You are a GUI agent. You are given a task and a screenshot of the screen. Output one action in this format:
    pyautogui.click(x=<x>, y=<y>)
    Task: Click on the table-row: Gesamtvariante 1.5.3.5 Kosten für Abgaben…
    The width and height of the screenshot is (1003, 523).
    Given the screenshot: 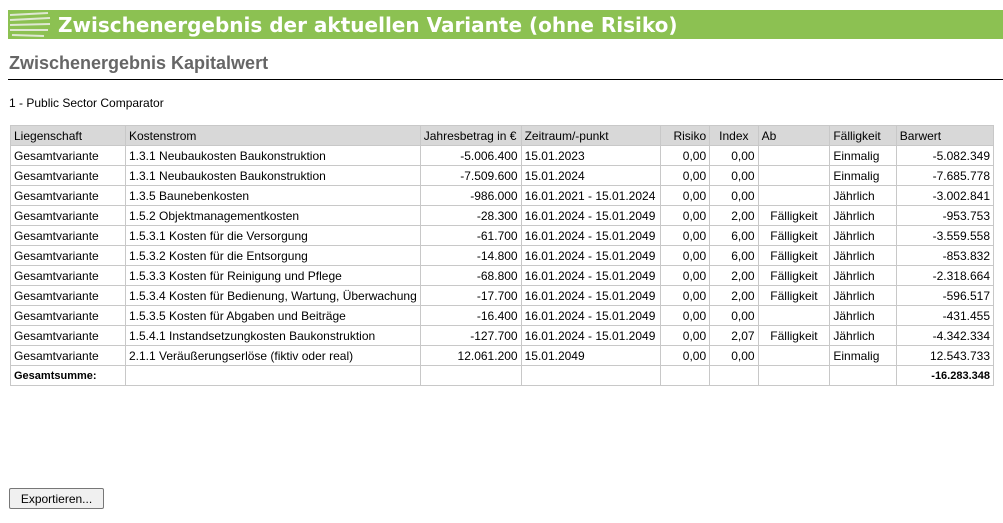 What is the action you would take?
    pyautogui.click(x=502, y=315)
    